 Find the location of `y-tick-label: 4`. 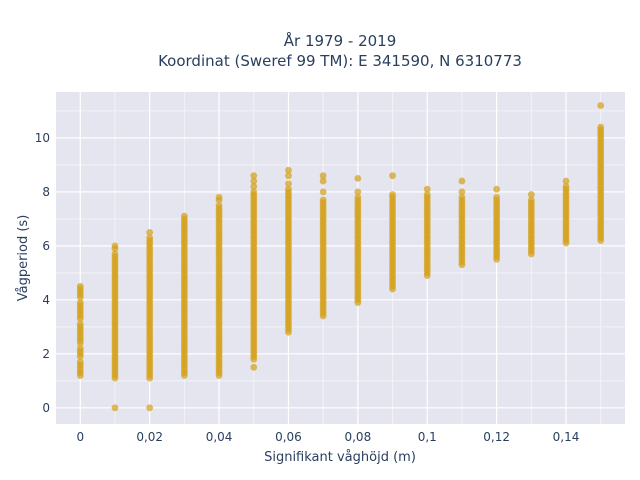

y-tick-label: 4 is located at coordinates (46, 300).